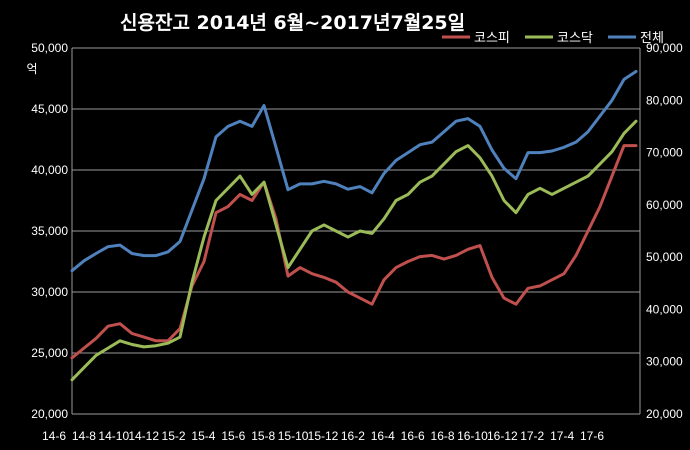 The height and width of the screenshot is (450, 690). What do you see at coordinates (562, 436) in the screenshot?
I see `x-tick-label: 17-4` at bounding box center [562, 436].